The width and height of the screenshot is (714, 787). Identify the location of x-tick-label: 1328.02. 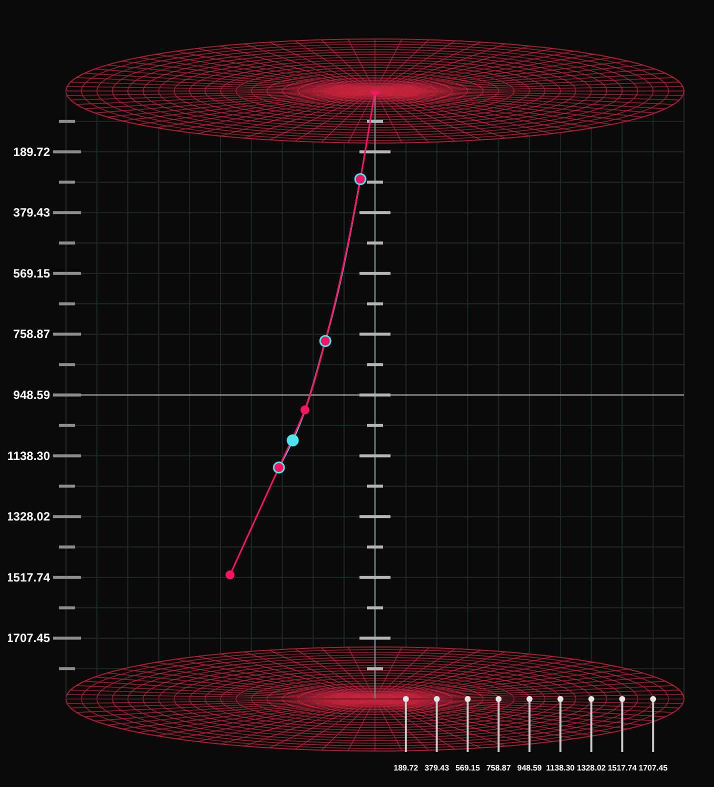
(591, 768).